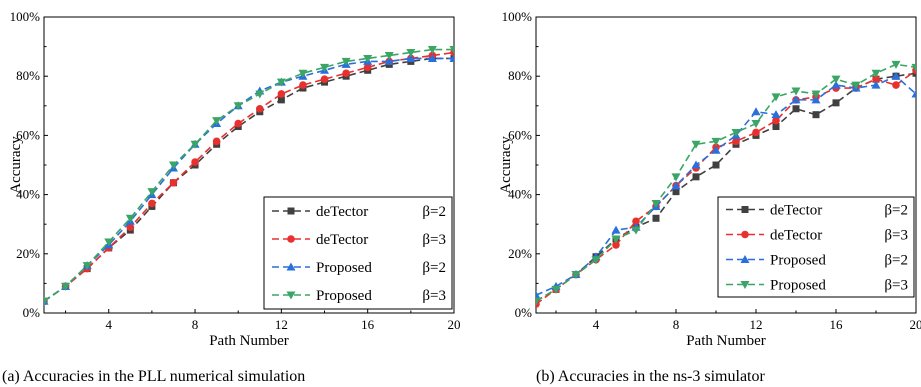 The width and height of the screenshot is (921, 387). What do you see at coordinates (596, 324) in the screenshot?
I see `x-tick-label: 4` at bounding box center [596, 324].